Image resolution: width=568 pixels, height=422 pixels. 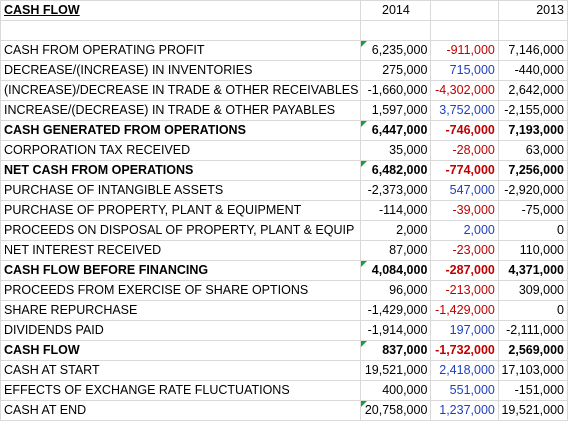 What do you see at coordinates (396, 10) in the screenshot?
I see `year-2014-header: 2014` at bounding box center [396, 10].